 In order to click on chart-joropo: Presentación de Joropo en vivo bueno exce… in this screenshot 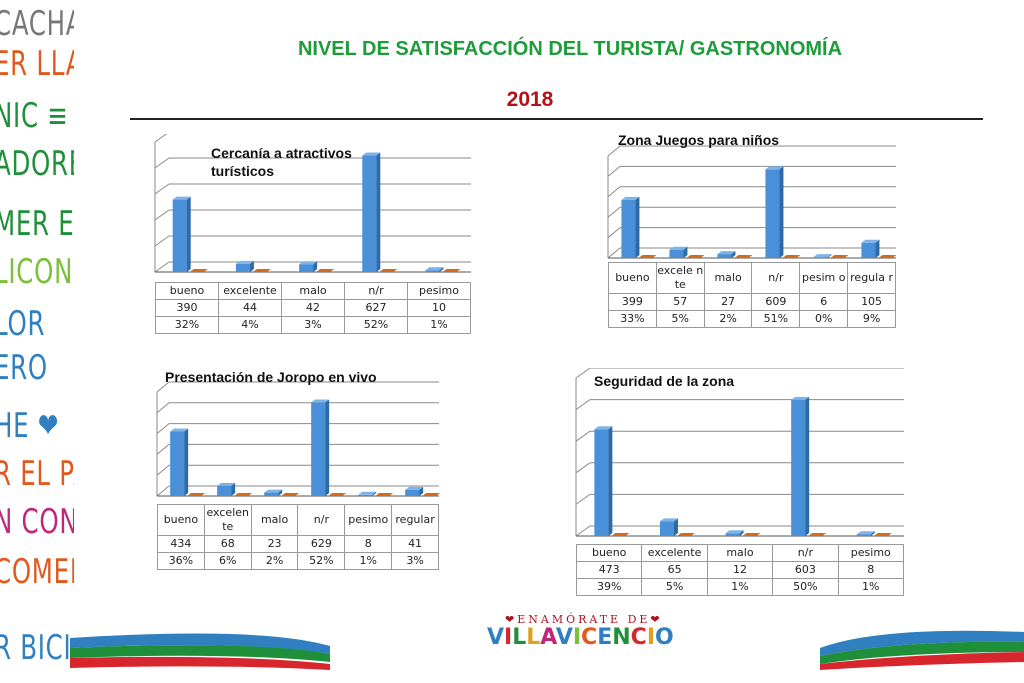, I will do `click(298, 484)`.